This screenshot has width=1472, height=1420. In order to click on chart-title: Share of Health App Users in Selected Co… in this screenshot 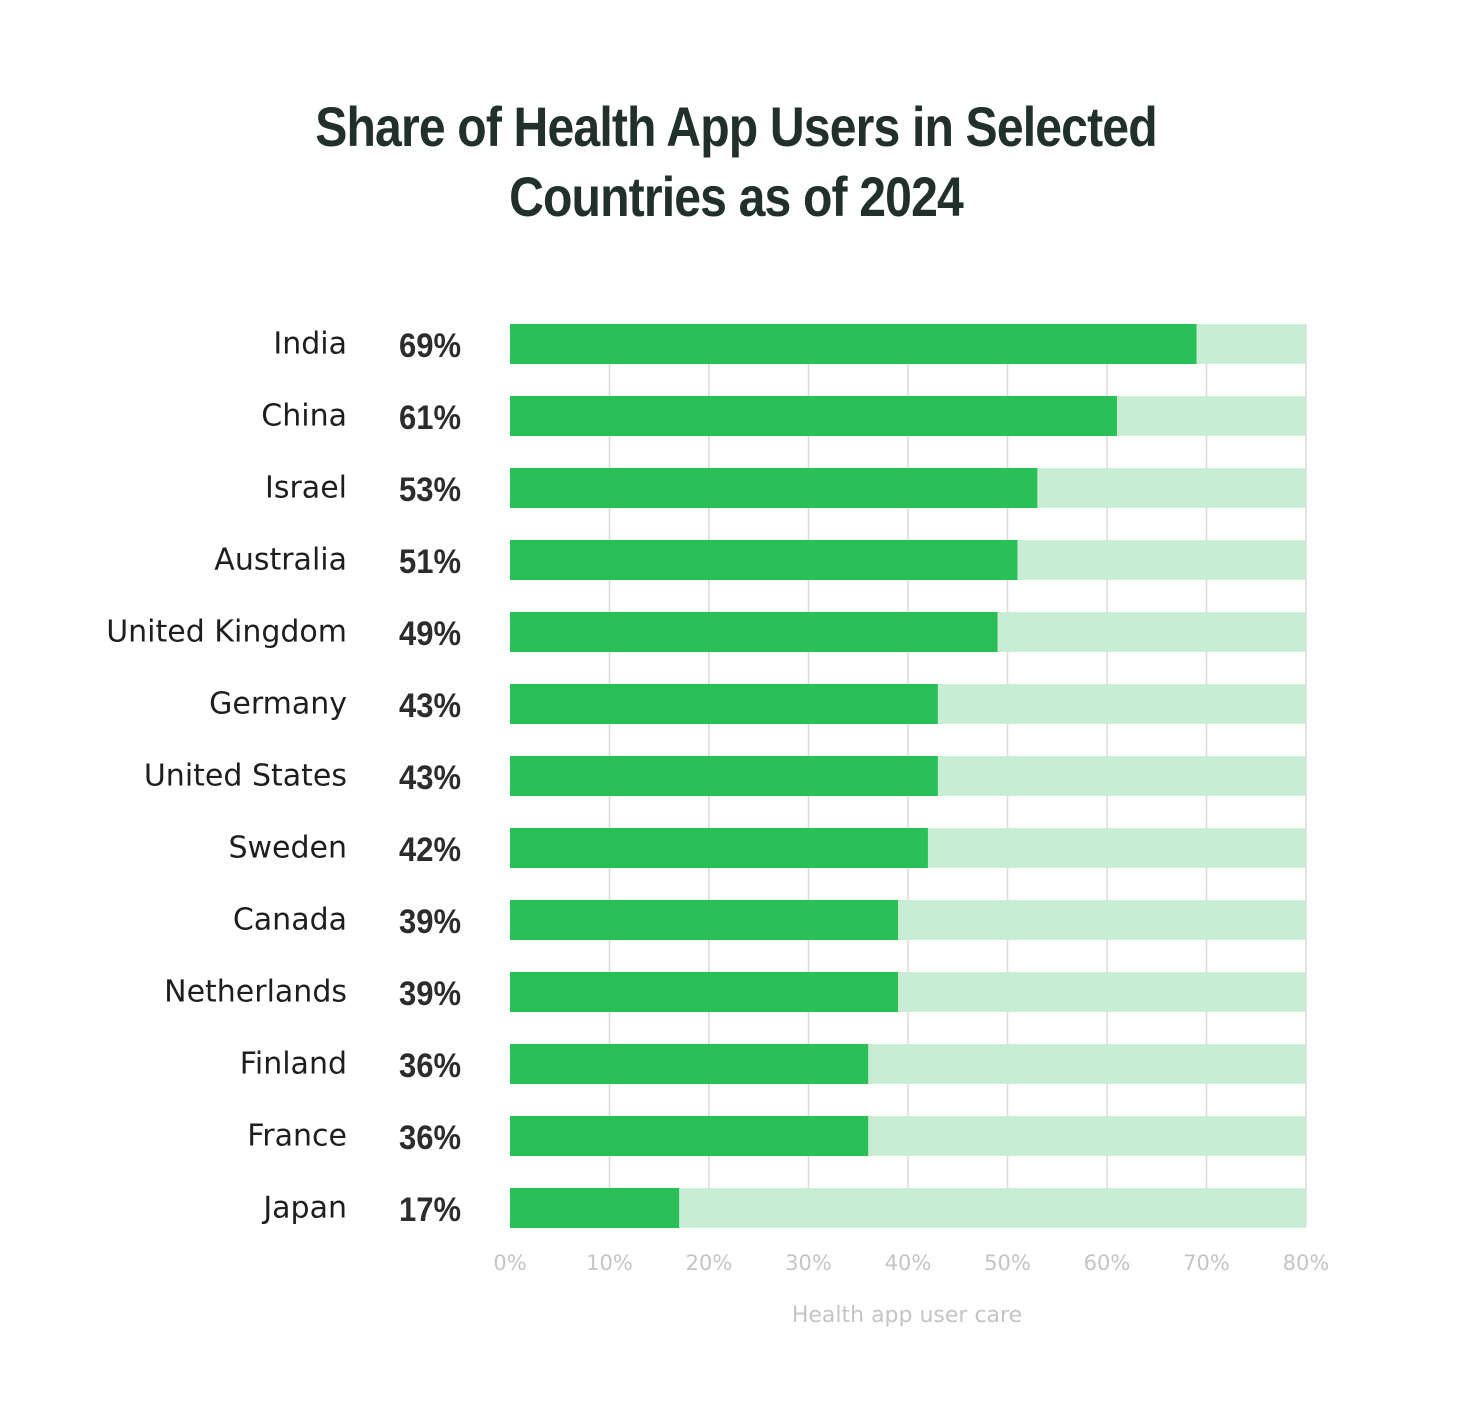, I will do `click(736, 162)`.